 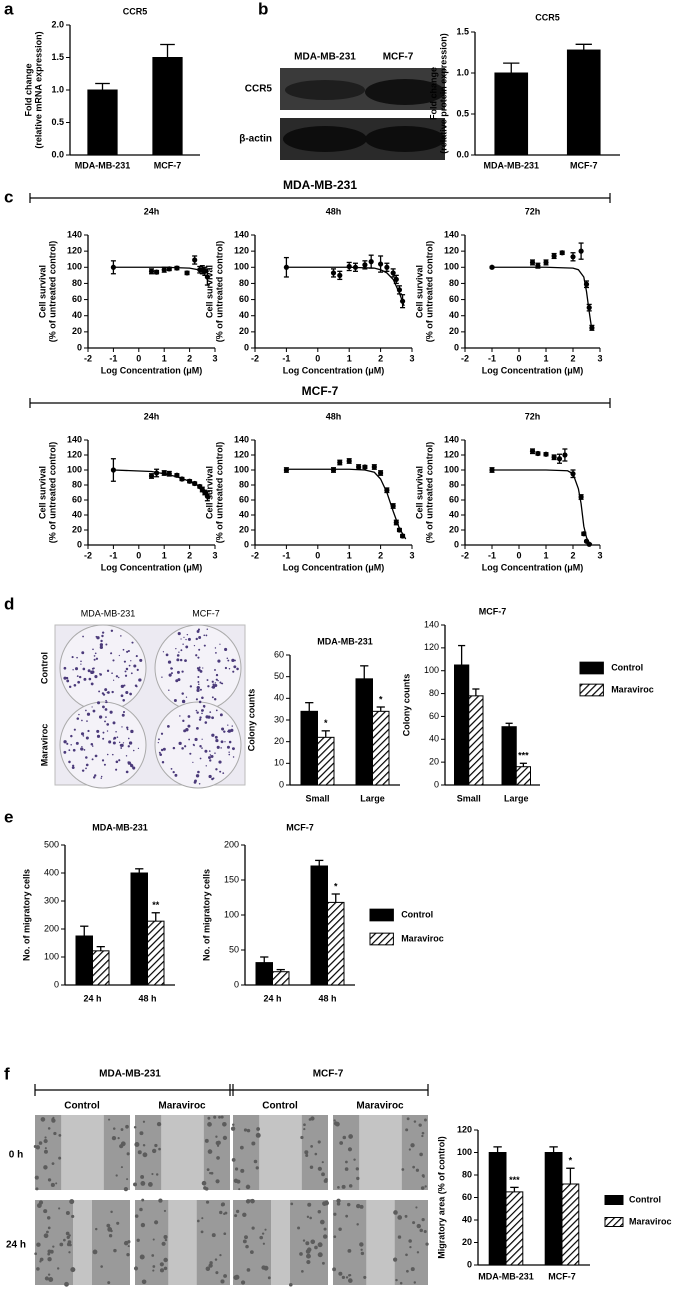 I want to click on chart-title: 24h, so click(x=152, y=416).